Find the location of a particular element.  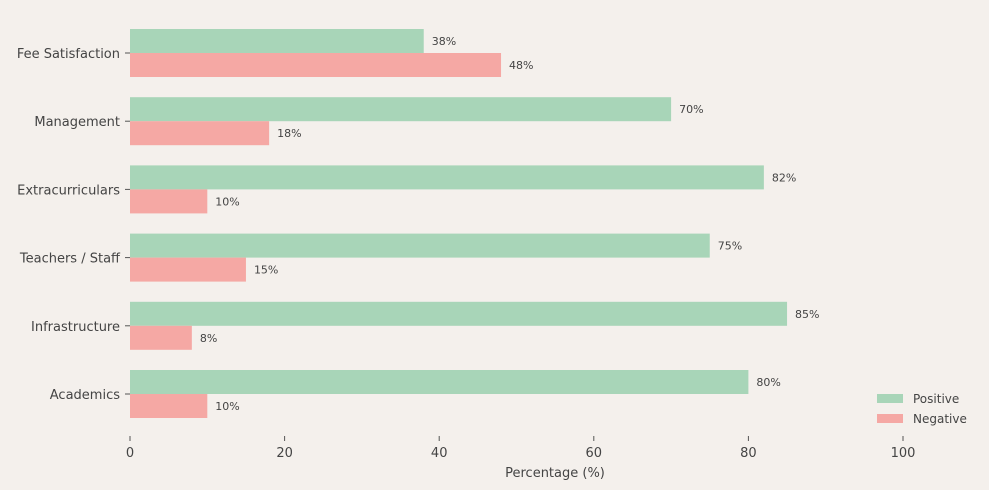

legend-swatch-negative is located at coordinates (890, 418).